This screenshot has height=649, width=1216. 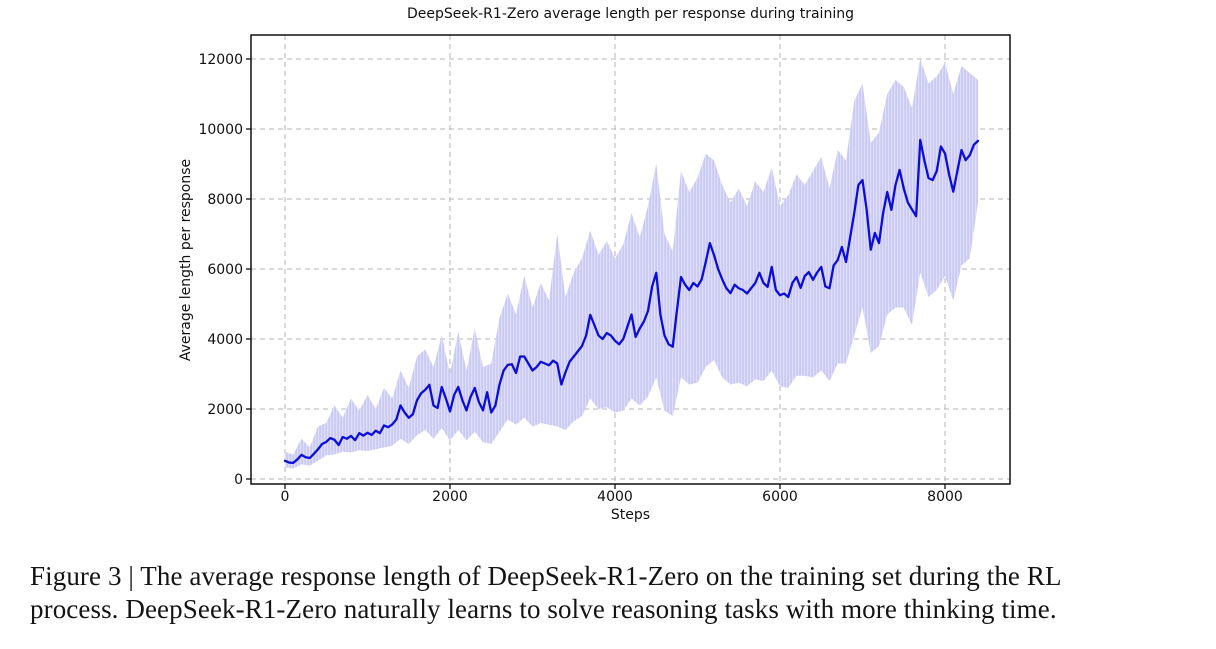 What do you see at coordinates (225, 410) in the screenshot?
I see `y-tick-label: 2000` at bounding box center [225, 410].